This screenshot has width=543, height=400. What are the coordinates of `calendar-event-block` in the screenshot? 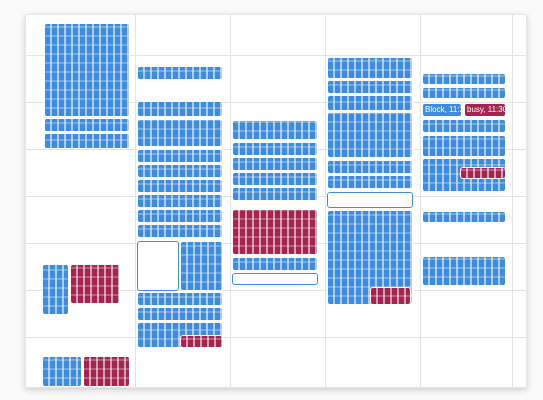 It's located at (442, 110).